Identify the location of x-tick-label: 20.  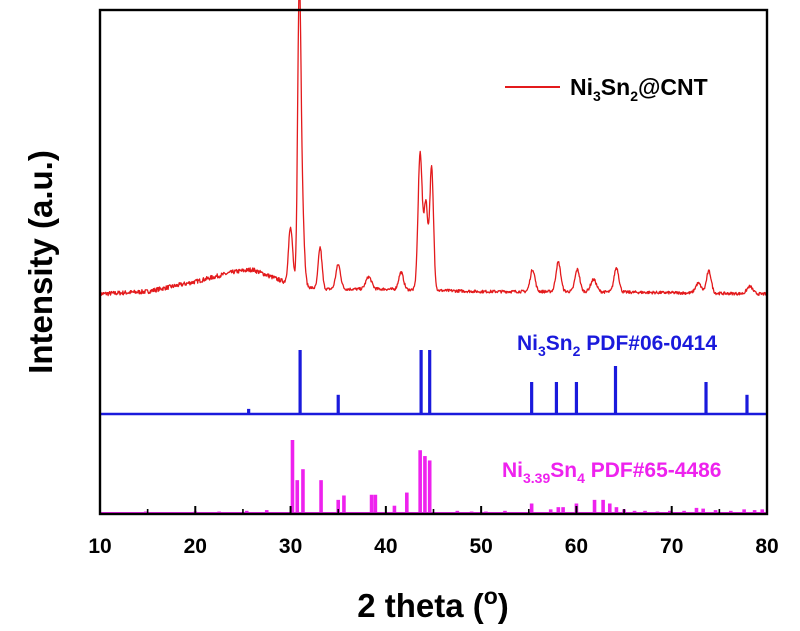
(195, 546).